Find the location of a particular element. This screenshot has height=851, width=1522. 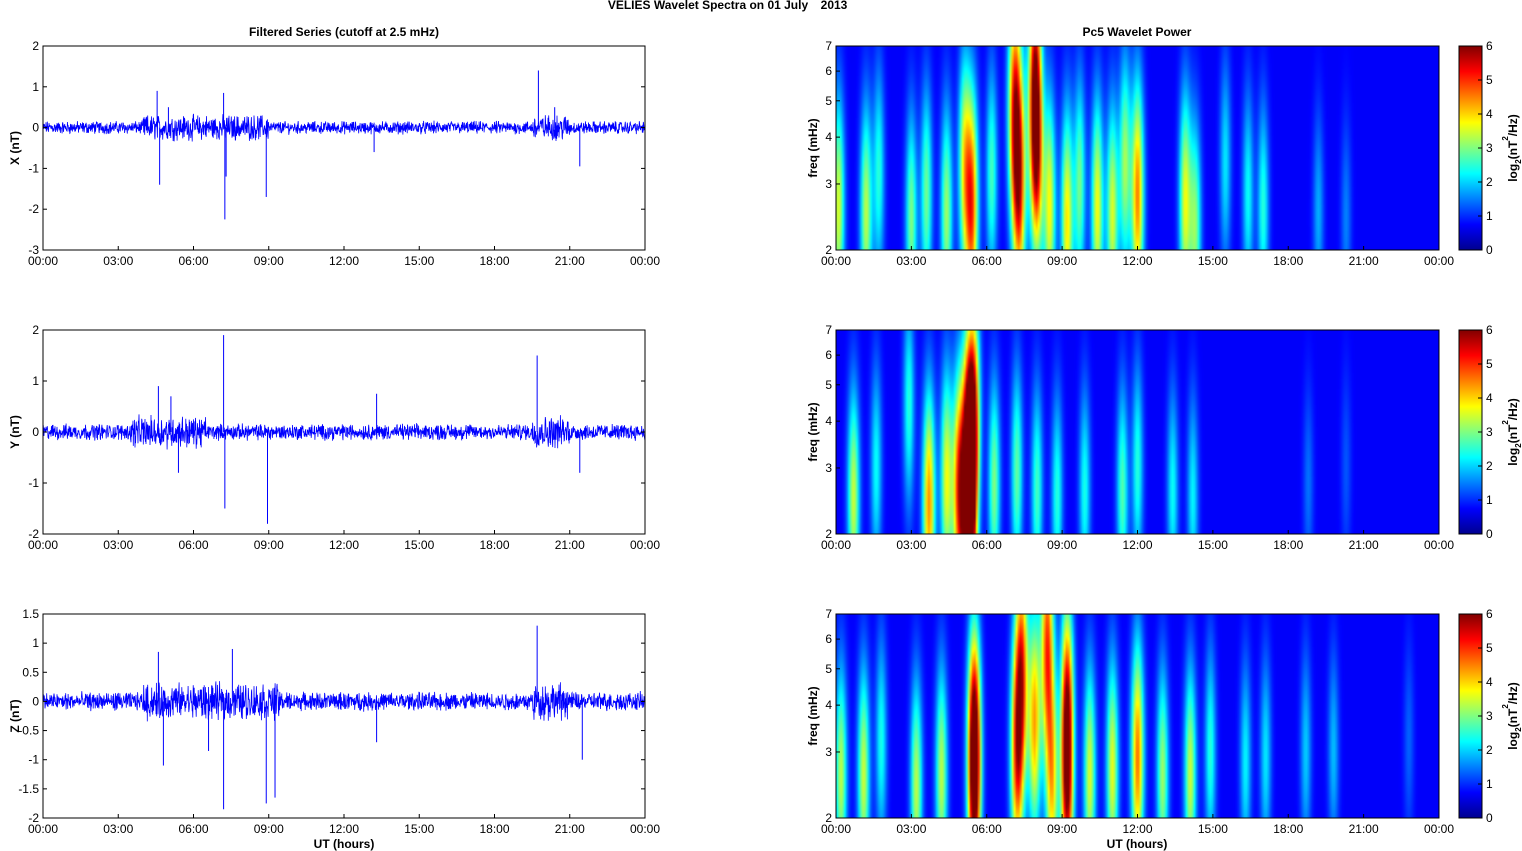

right-xlabel: UT (hours) is located at coordinates (1137, 844).